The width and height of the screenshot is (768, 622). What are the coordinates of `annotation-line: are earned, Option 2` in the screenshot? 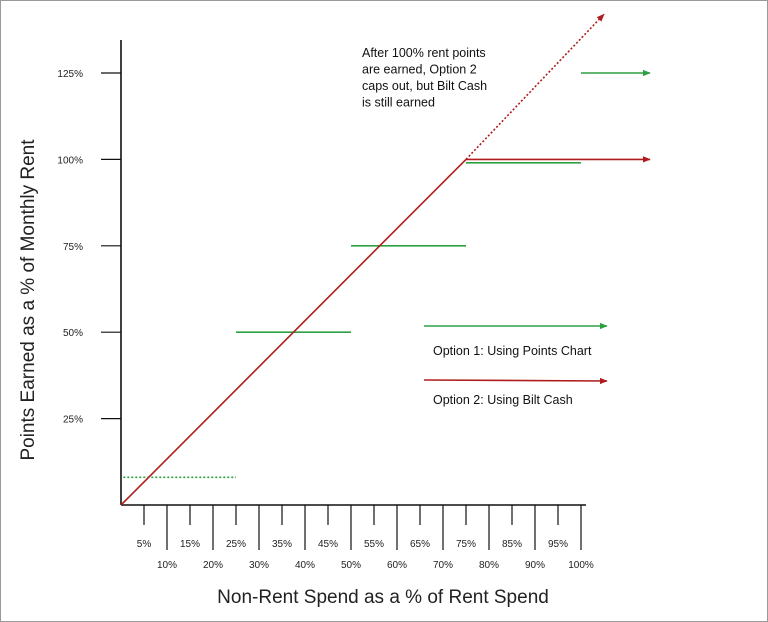 It's located at (419, 70).